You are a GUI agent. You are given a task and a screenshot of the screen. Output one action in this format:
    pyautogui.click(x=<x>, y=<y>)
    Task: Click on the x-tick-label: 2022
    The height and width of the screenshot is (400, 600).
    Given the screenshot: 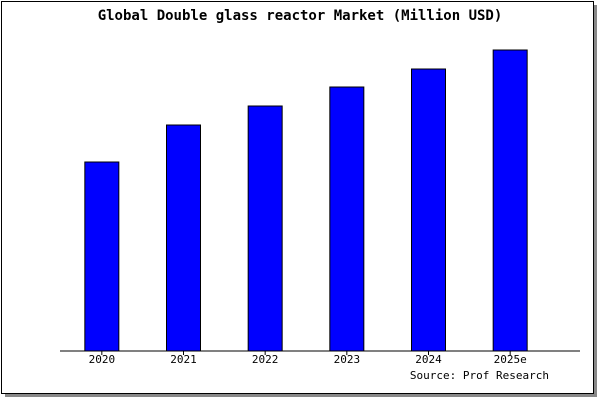 What is the action you would take?
    pyautogui.click(x=265, y=359)
    